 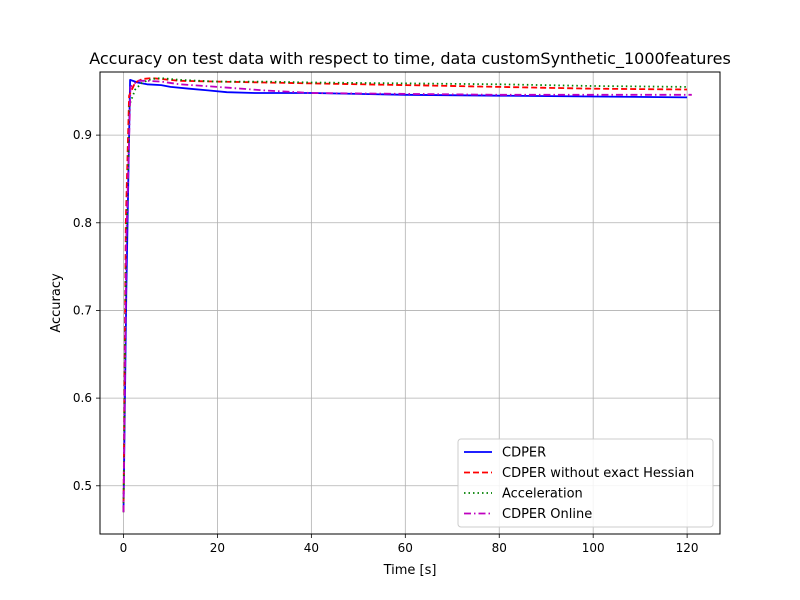 What do you see at coordinates (82, 398) in the screenshot?
I see `y-tick-label: 0.6` at bounding box center [82, 398].